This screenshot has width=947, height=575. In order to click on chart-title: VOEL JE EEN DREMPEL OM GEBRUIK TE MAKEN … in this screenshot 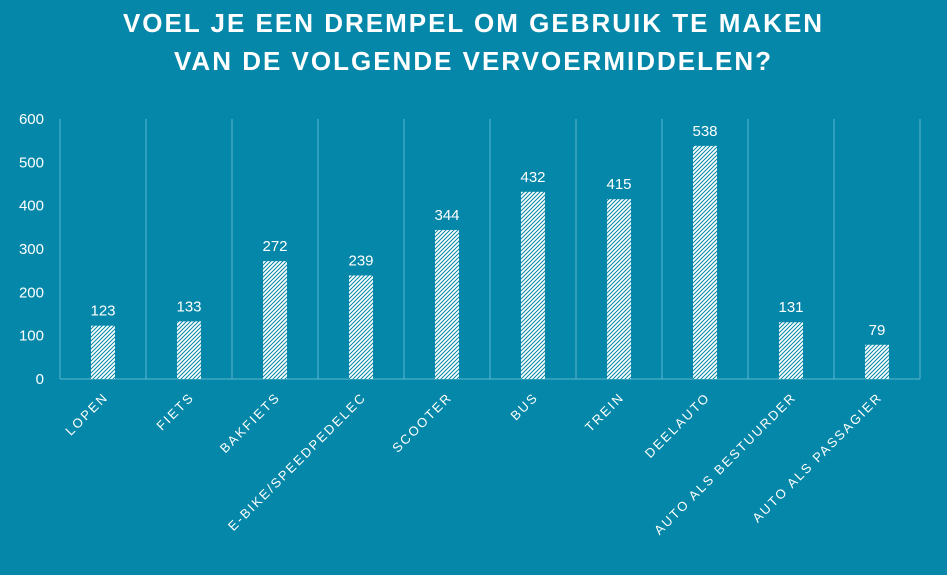, I will do `click(473, 42)`.